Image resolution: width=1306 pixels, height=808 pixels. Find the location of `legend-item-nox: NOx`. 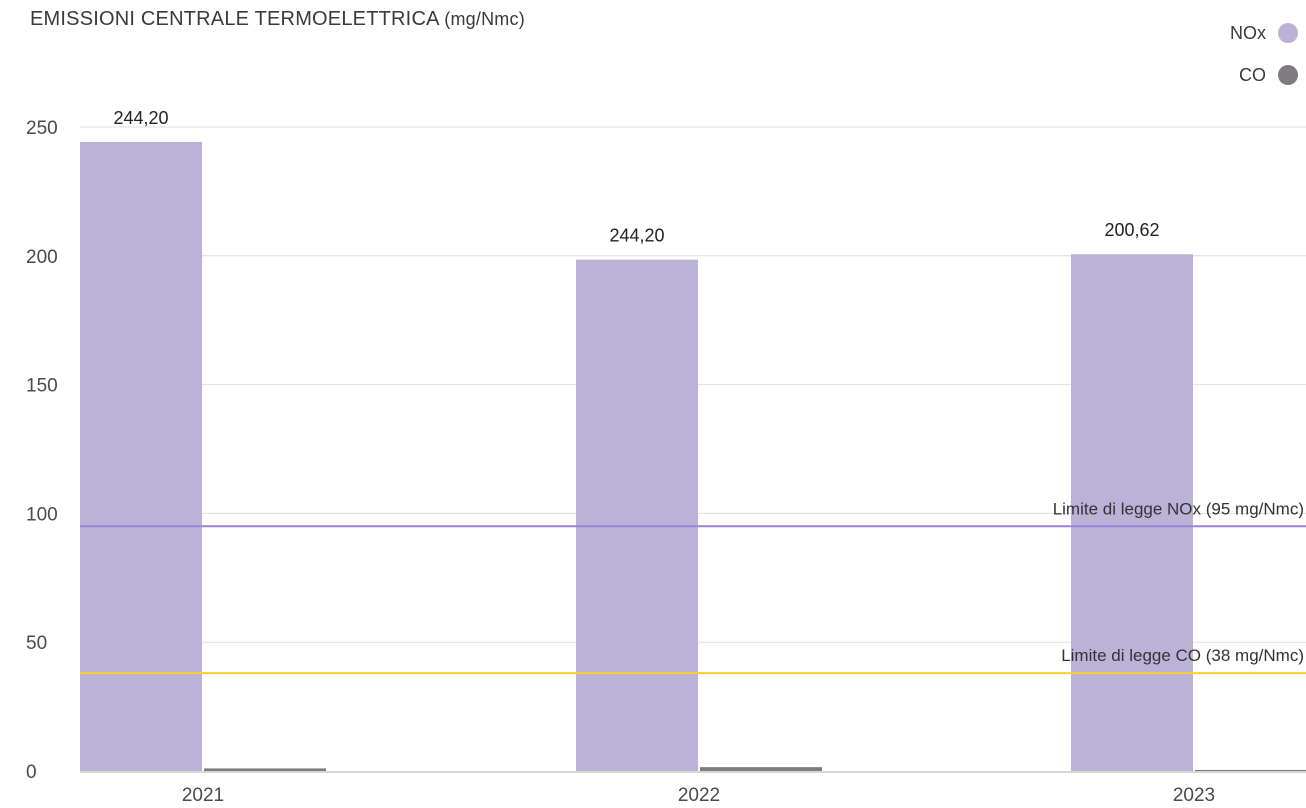

legend-item-nox: NOx is located at coordinates (1238, 33).